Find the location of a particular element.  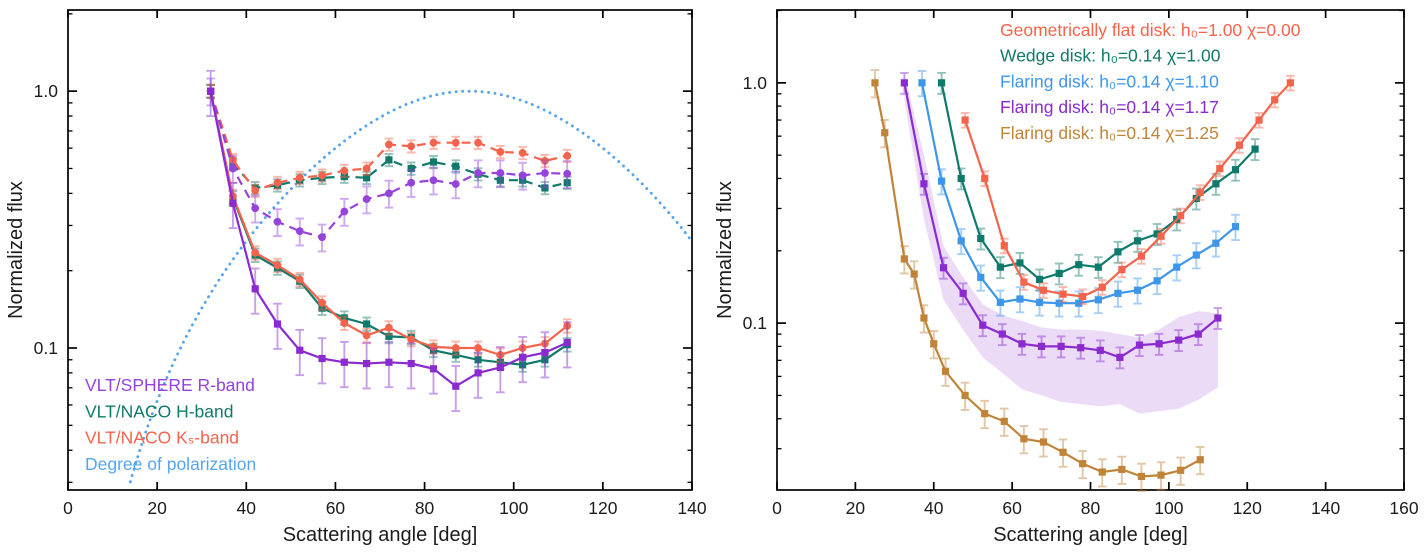

line-geometrically-flat-disk is located at coordinates (1128, 190).